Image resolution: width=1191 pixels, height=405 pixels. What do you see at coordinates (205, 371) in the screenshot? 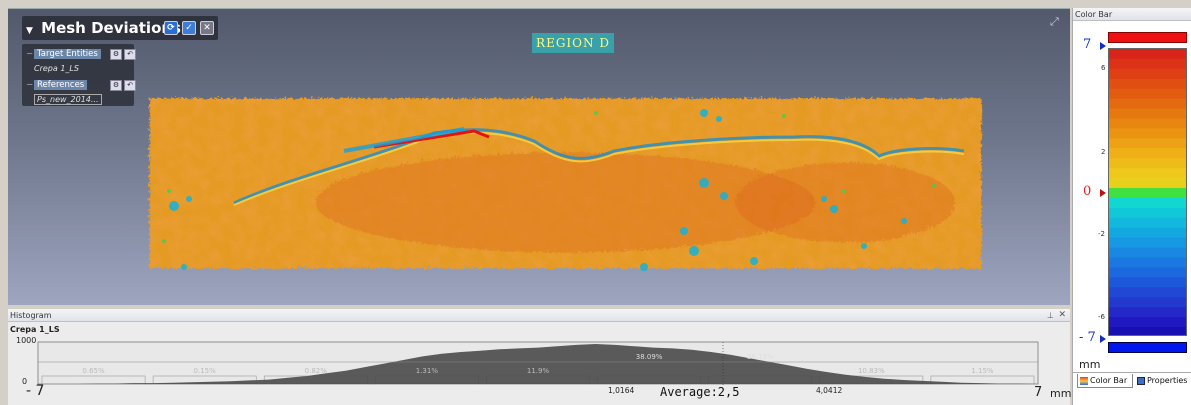
I see `bin-percent-label: 0.15%` at bounding box center [205, 371].